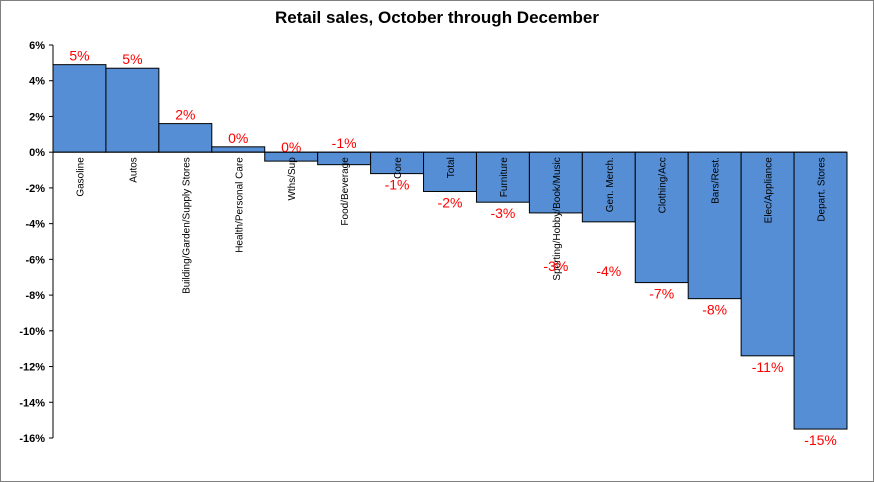  What do you see at coordinates (35, 296) in the screenshot?
I see `y-tick-label: -8%` at bounding box center [35, 296].